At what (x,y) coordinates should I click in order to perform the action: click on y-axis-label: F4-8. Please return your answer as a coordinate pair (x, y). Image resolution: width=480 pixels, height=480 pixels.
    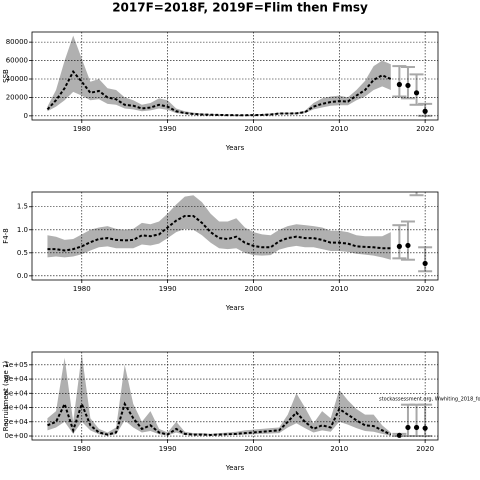
    Looking at the image, I should click on (6, 235).